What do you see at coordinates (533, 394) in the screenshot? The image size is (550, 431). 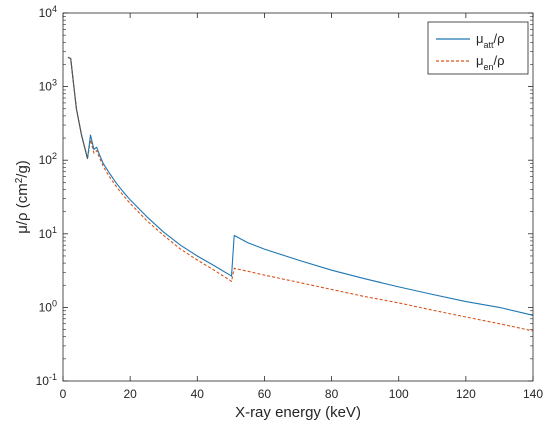 I see `x-tick-label: 140` at bounding box center [533, 394].